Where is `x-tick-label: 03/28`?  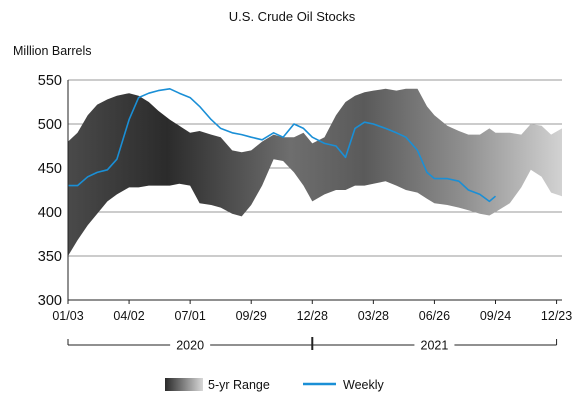
x-tick-label: 03/28 is located at coordinates (373, 316).